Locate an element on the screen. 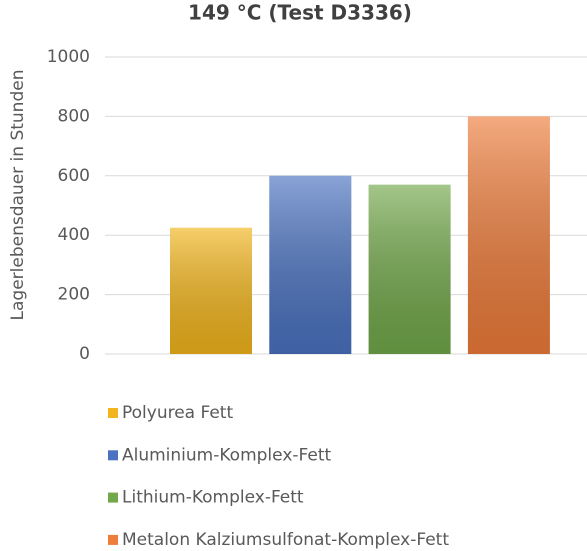 The width and height of the screenshot is (587, 551). y-tick-label: 600 is located at coordinates (74, 176).